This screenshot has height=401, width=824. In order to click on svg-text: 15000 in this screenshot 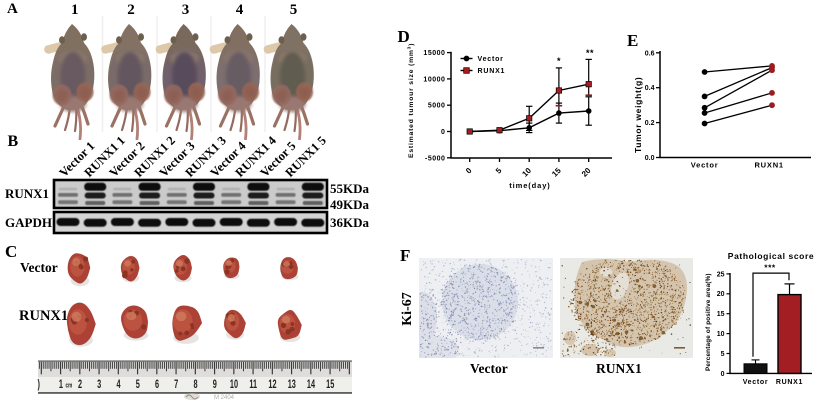, I will do `click(434, 53)`.